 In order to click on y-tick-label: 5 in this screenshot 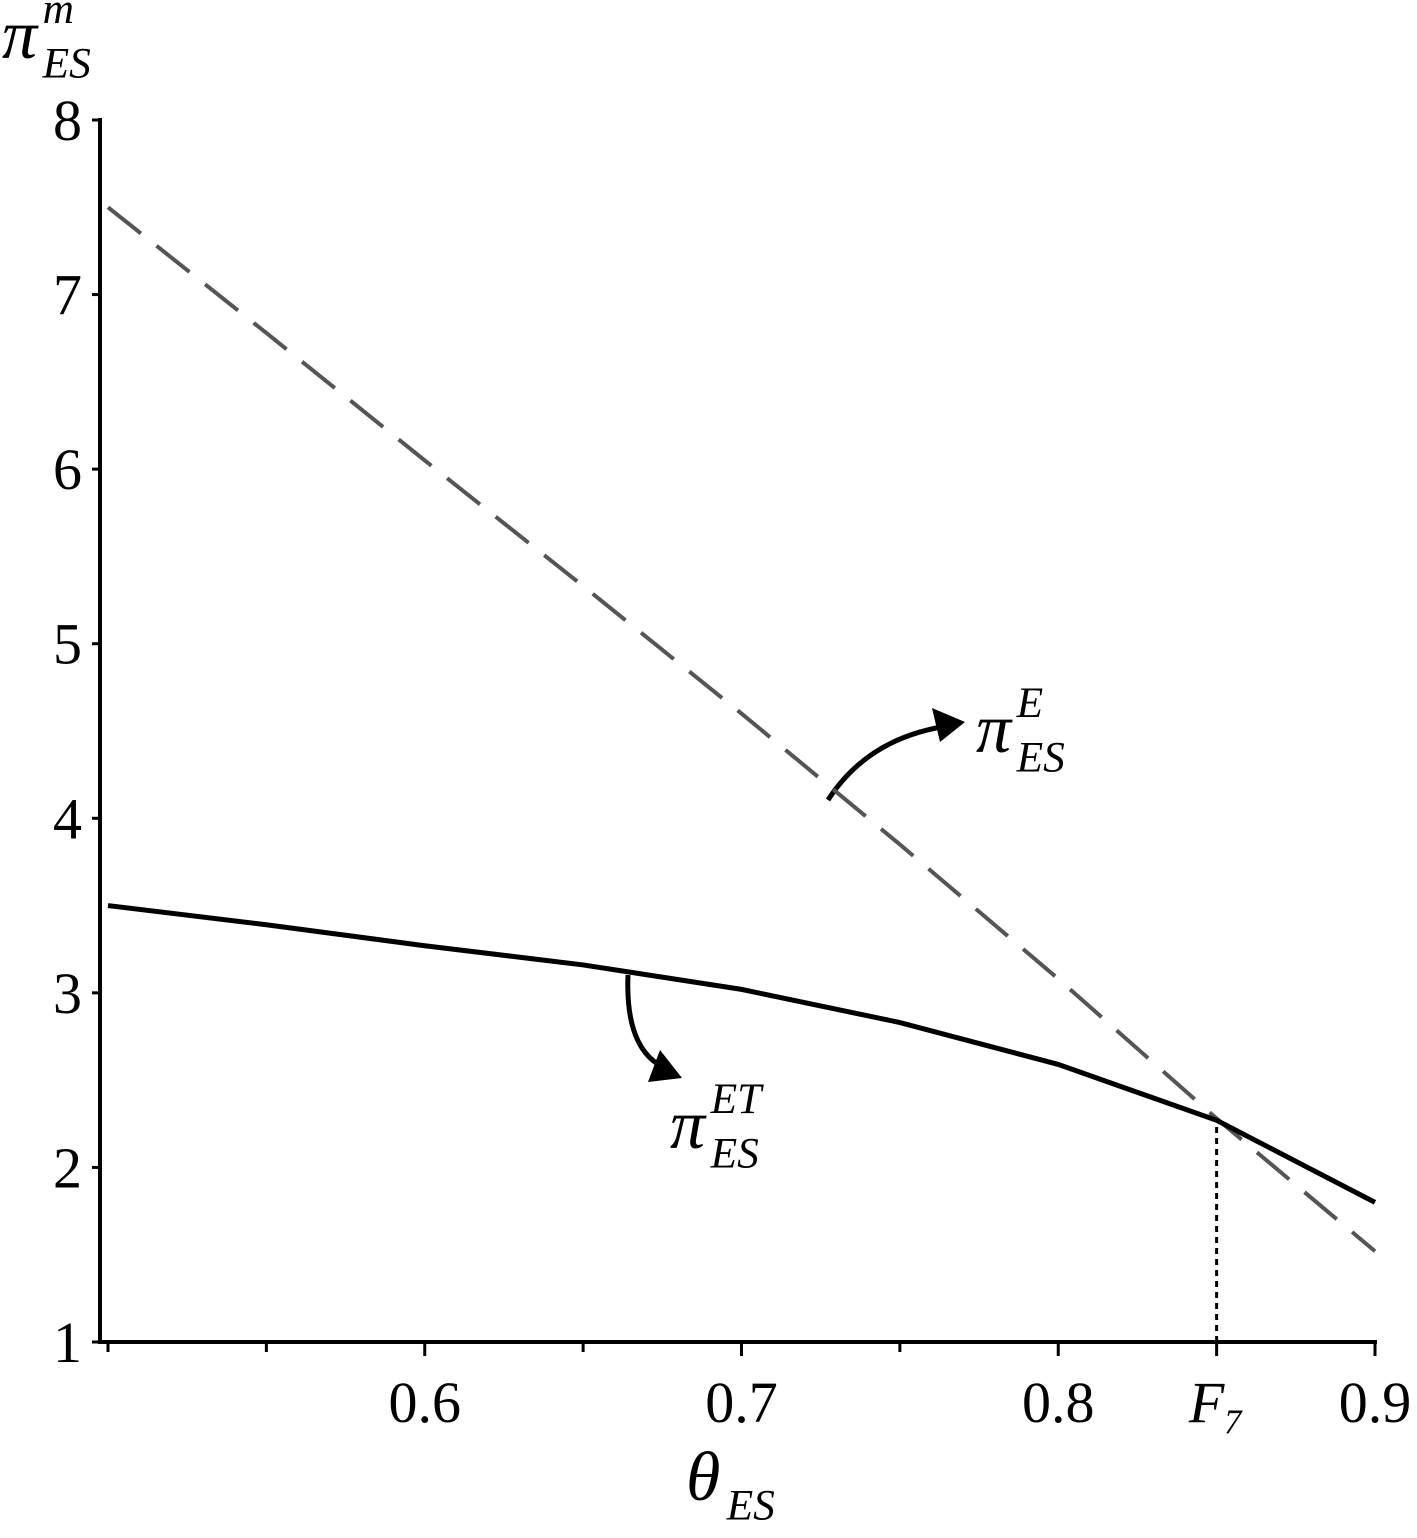, I will do `click(67, 644)`.